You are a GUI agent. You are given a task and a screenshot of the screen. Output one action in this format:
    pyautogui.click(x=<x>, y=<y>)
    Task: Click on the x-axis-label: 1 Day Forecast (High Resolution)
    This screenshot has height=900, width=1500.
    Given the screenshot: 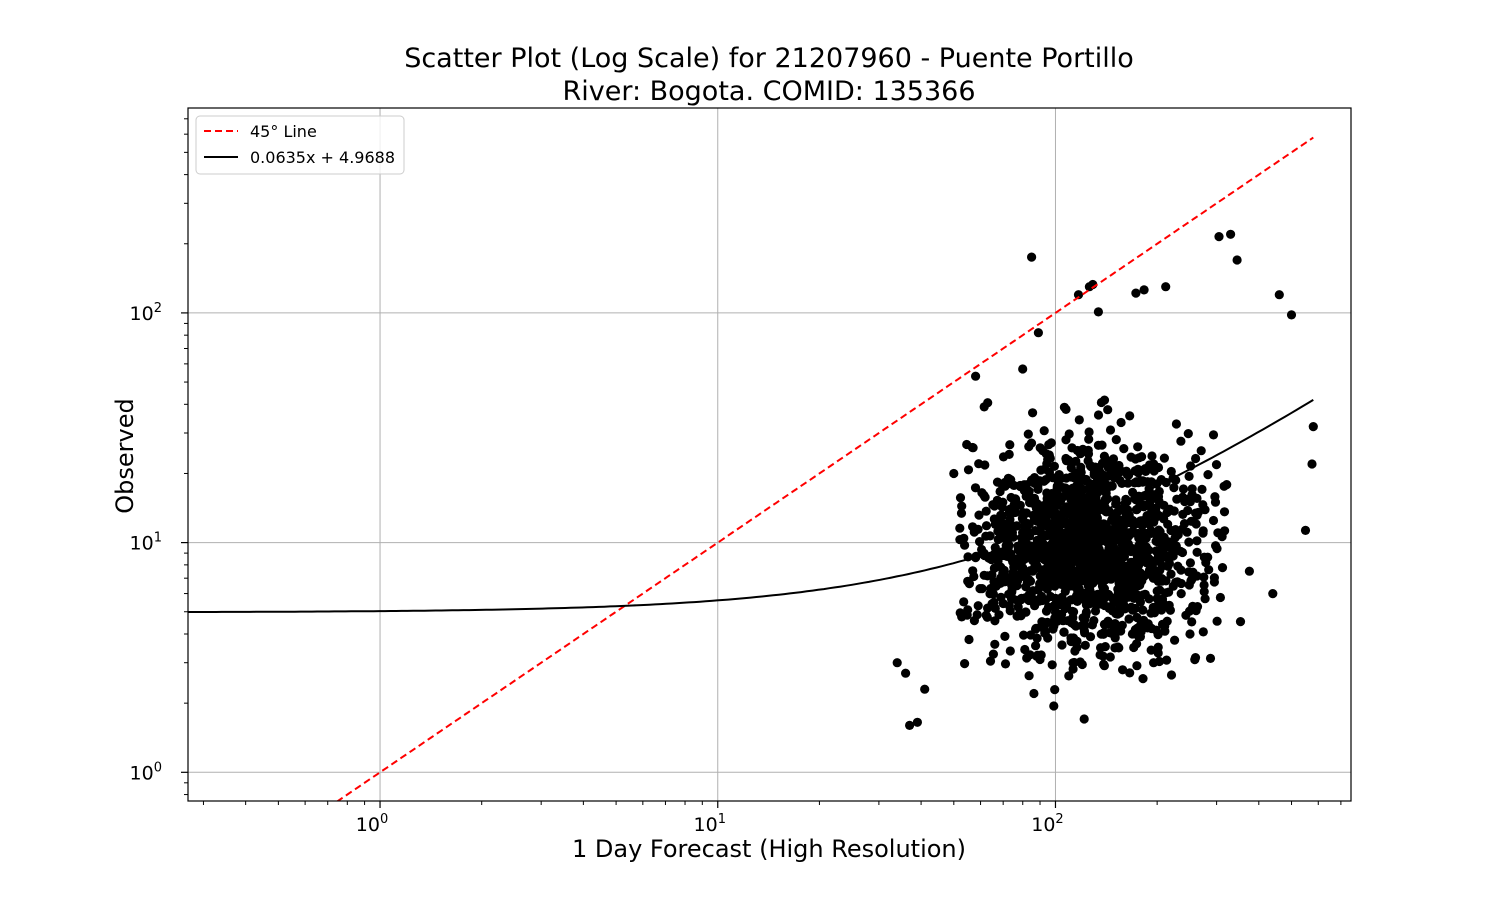 What is the action you would take?
    pyautogui.click(x=769, y=849)
    